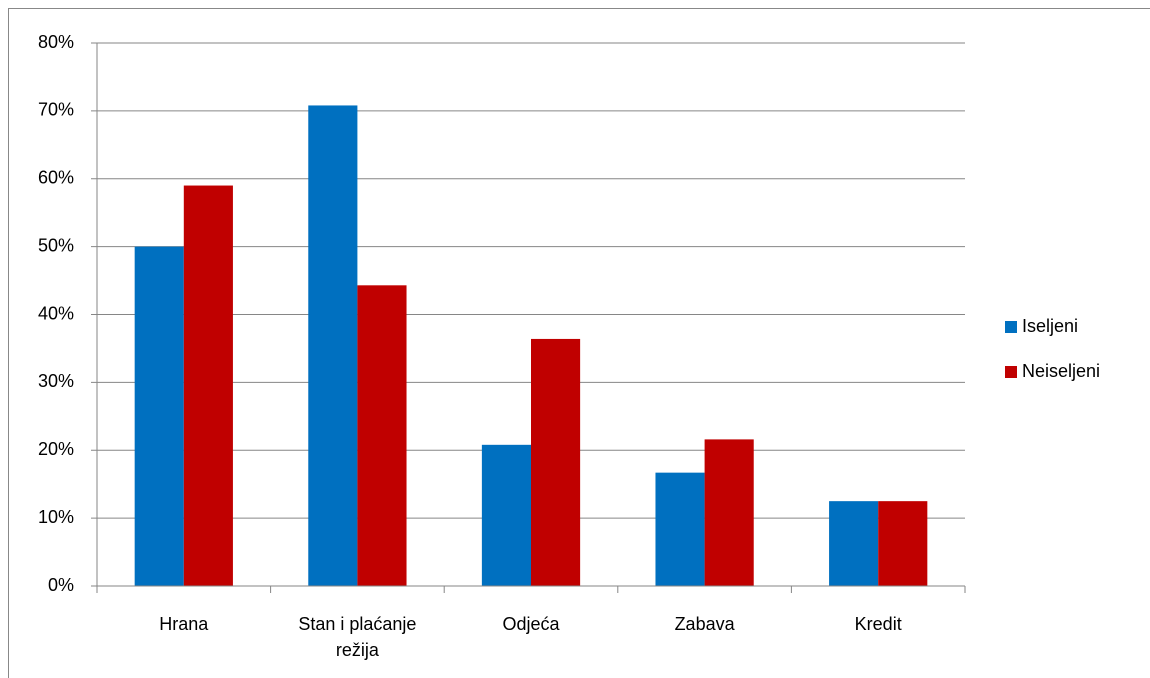 This screenshot has height=678, width=1150. What do you see at coordinates (1050, 326) in the screenshot?
I see `legend-label: Iseljeni` at bounding box center [1050, 326].